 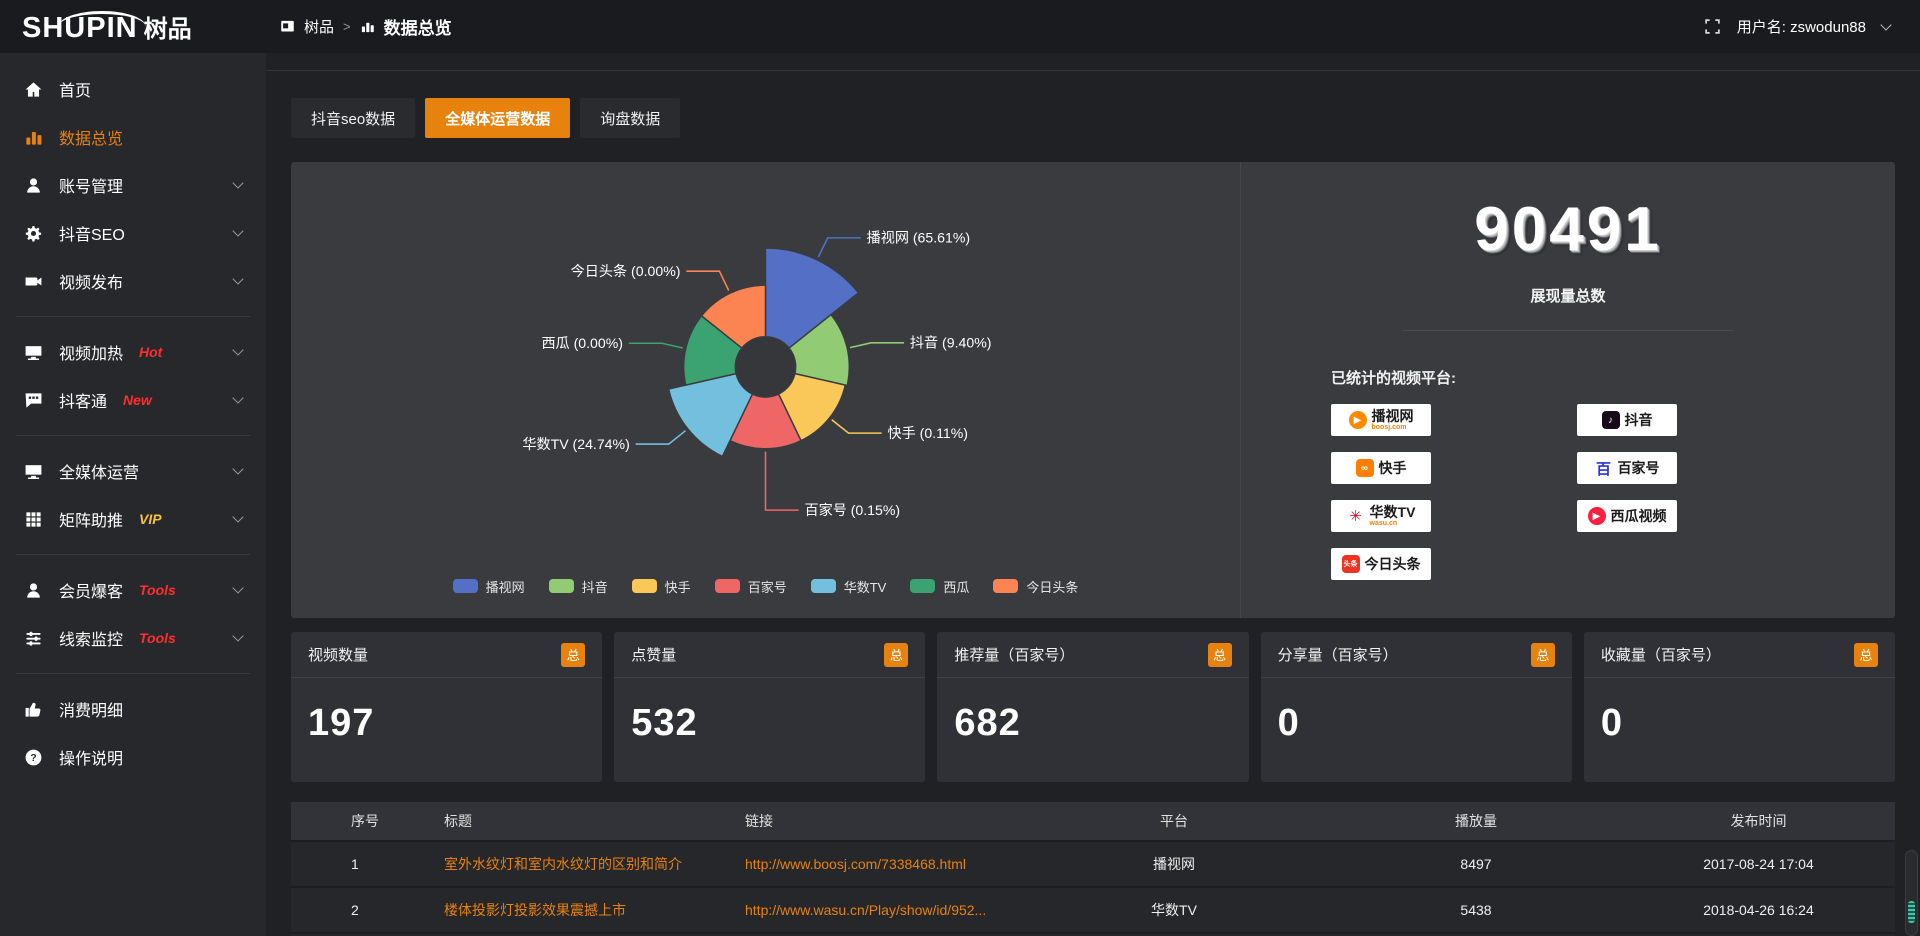 I want to click on sidebar-item-10: 线索监控 Tools, so click(x=133, y=638).